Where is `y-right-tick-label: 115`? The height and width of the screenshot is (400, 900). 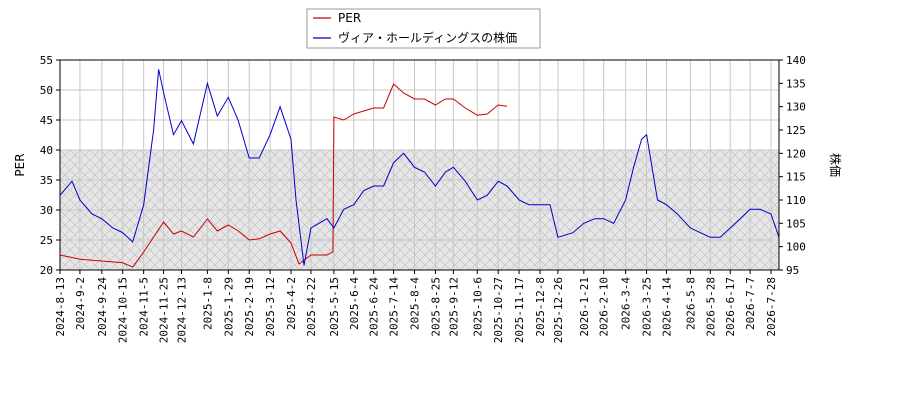
y-right-tick-label: 115 is located at coordinates (796, 177).